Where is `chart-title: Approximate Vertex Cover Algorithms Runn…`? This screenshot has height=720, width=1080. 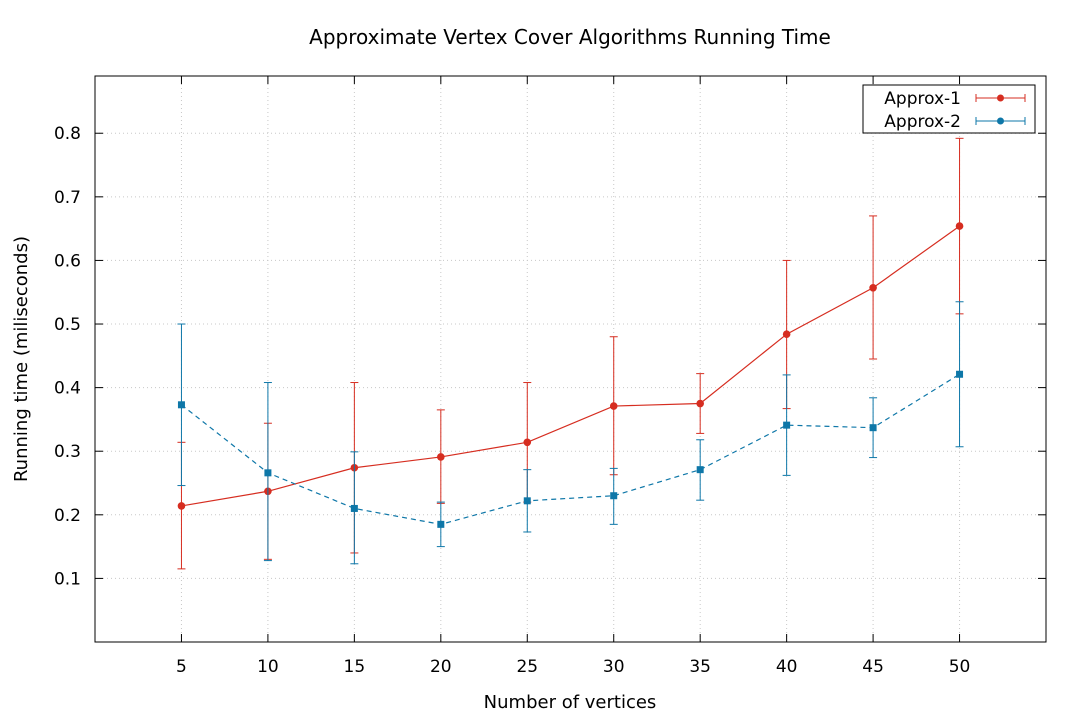 chart-title: Approximate Vertex Cover Algorithms Runn… is located at coordinates (570, 37).